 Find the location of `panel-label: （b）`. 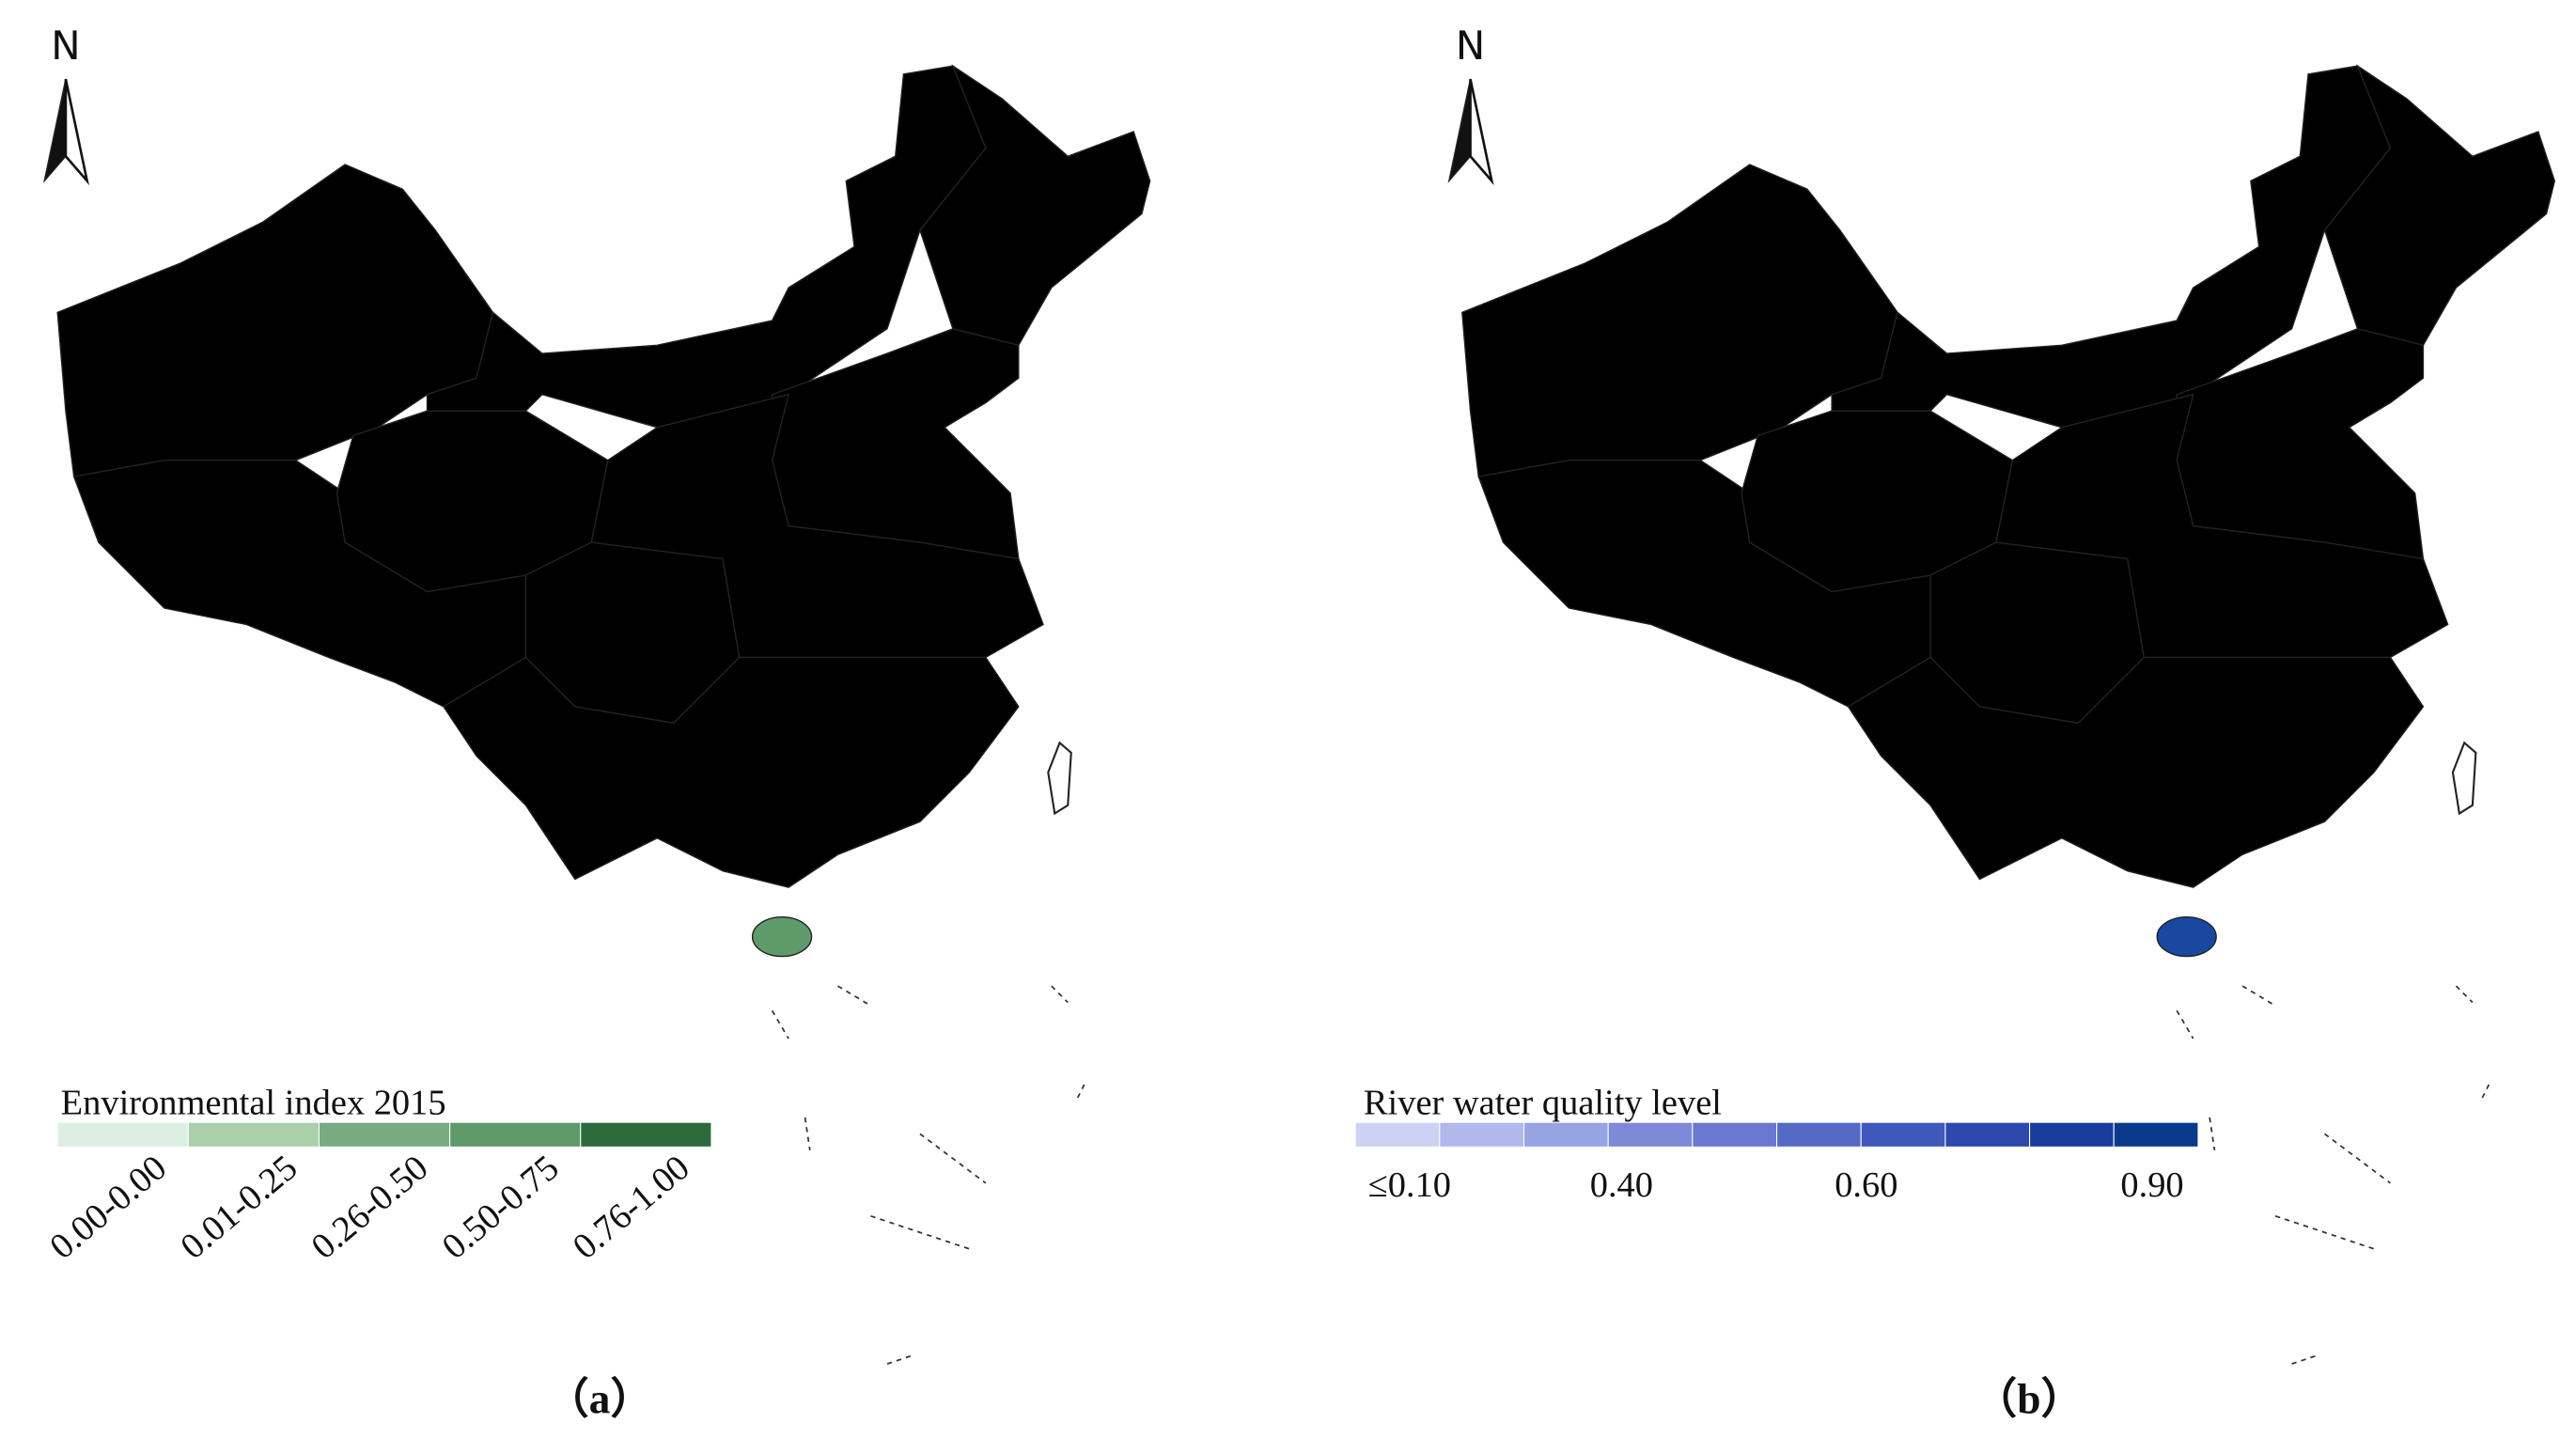

panel-label: （b） is located at coordinates (2030, 1399).